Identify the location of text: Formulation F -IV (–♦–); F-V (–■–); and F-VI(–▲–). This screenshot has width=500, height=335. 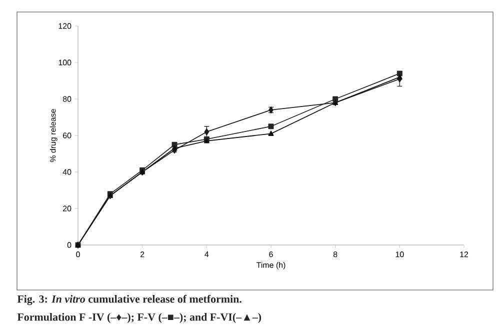
(139, 318).